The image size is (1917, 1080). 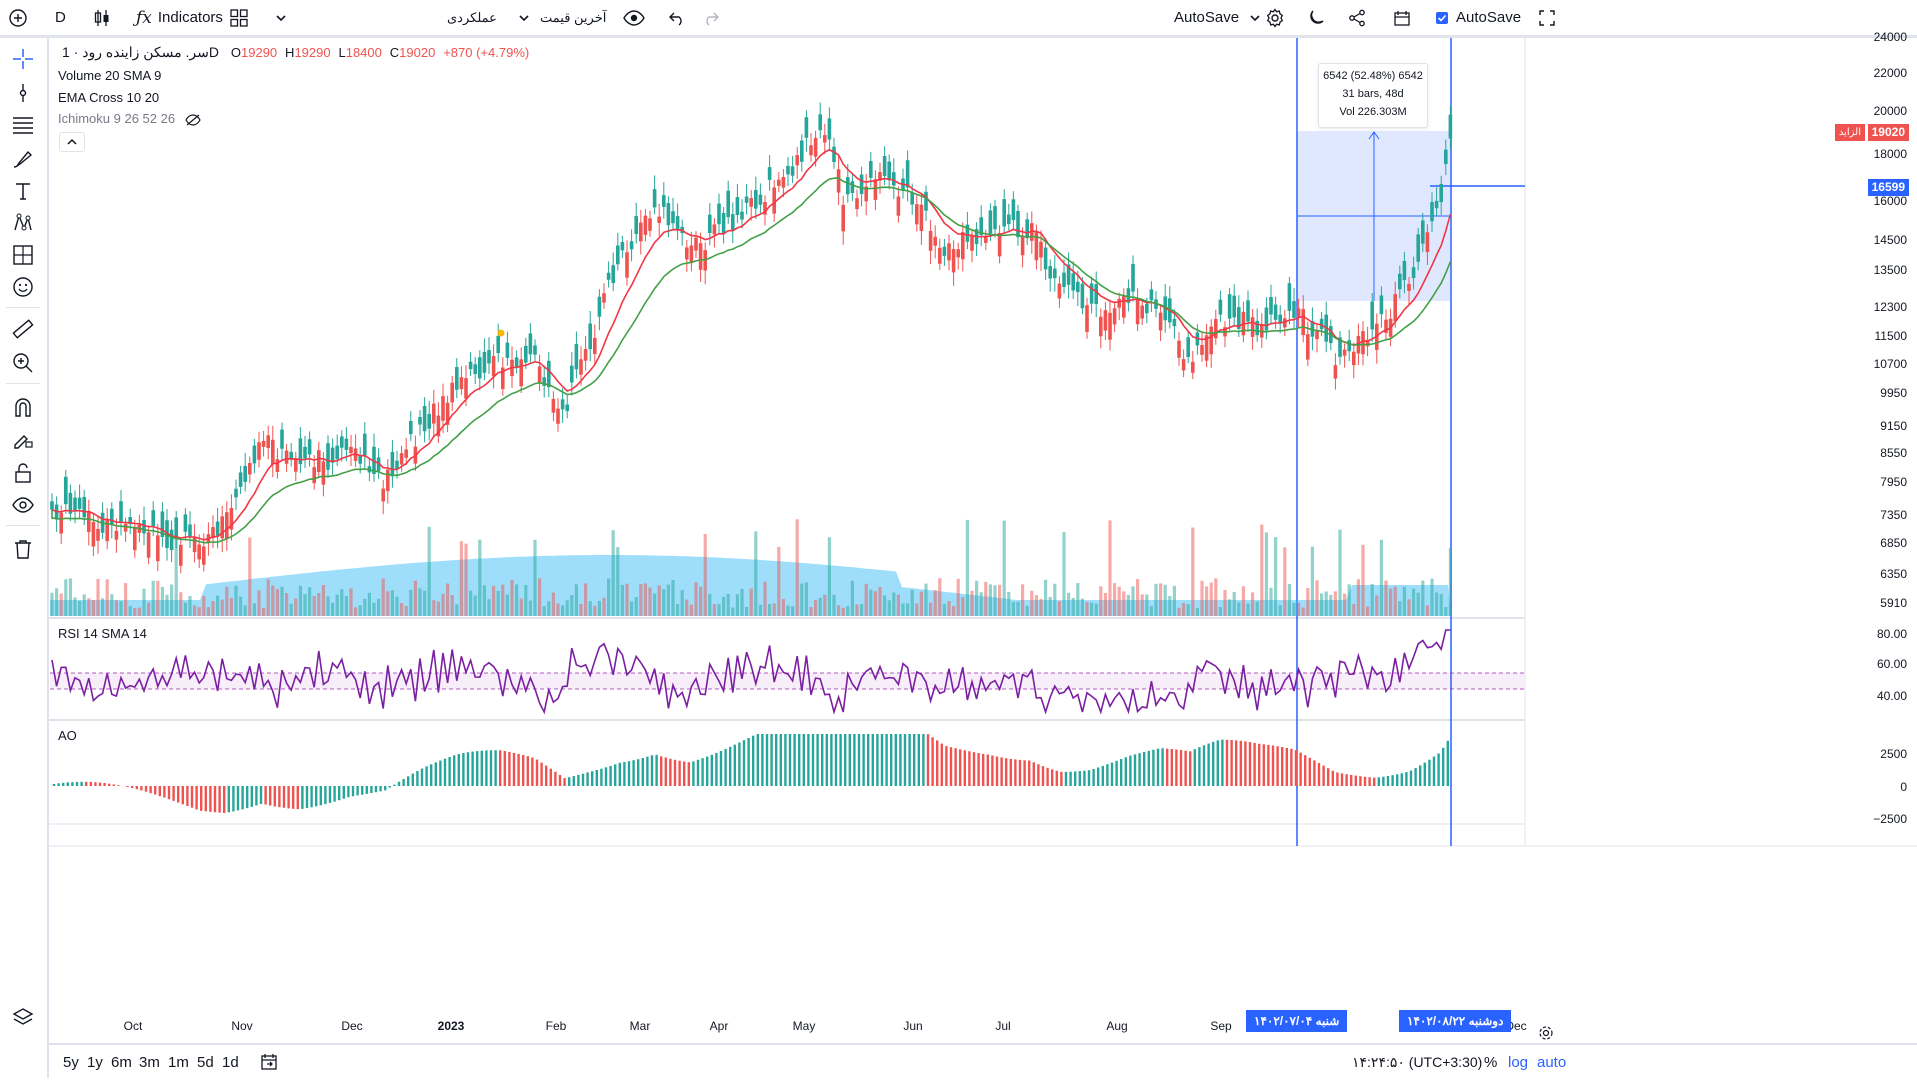 I want to click on range-3m: 3m, so click(x=149, y=1062).